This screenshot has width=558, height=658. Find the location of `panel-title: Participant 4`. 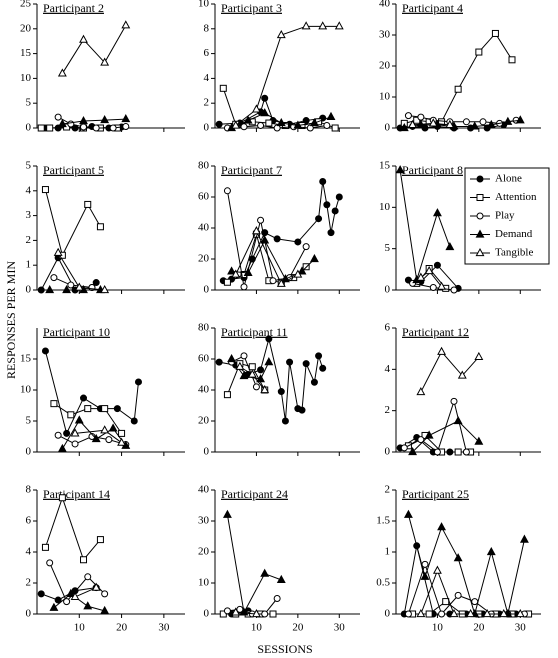

panel-title: Participant 4 is located at coordinates (432, 8).